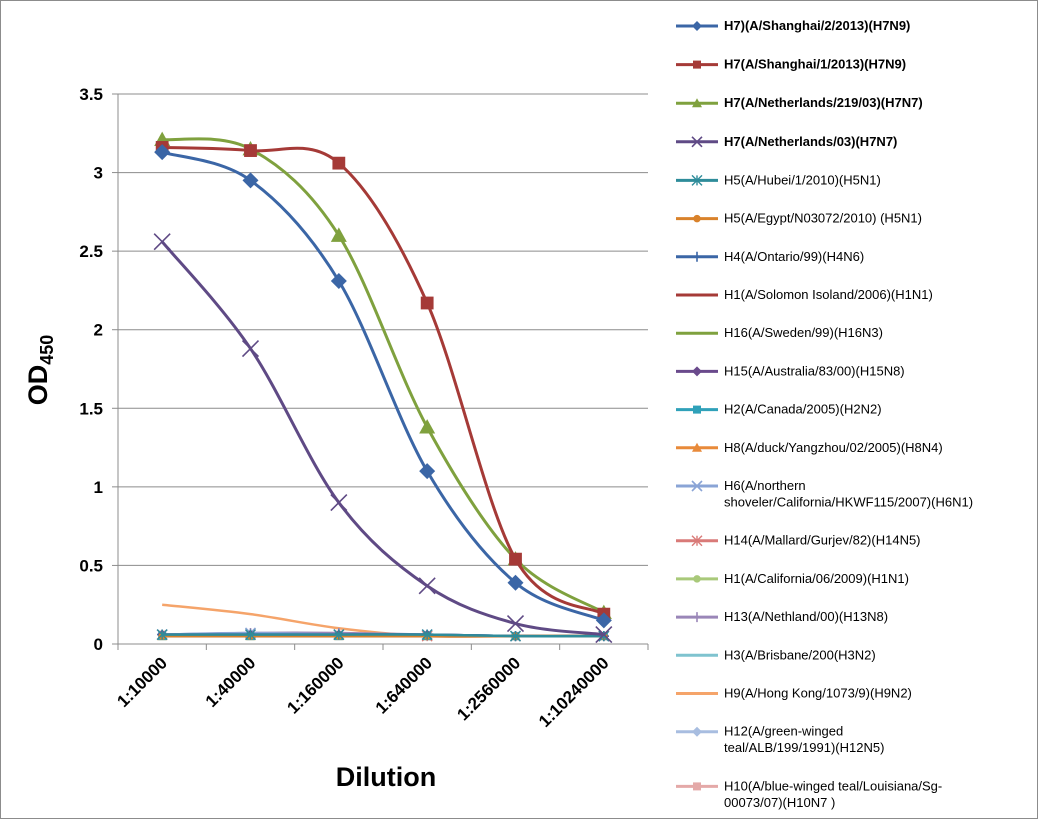 The width and height of the screenshot is (1040, 821). Describe the element at coordinates (804, 747) in the screenshot. I see `legend-label: teal/ALB/199/1991)(H12N5)` at that location.